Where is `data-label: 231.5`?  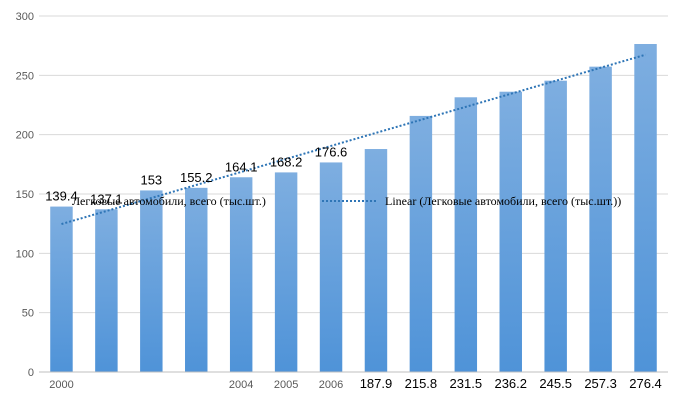
data-label: 231.5 is located at coordinates (466, 383).